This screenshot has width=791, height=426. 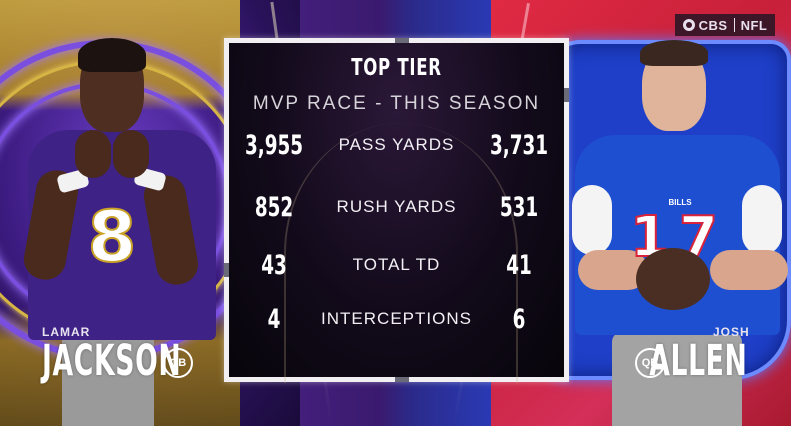 I want to click on stat-label: TOTAL TD, so click(x=396, y=264).